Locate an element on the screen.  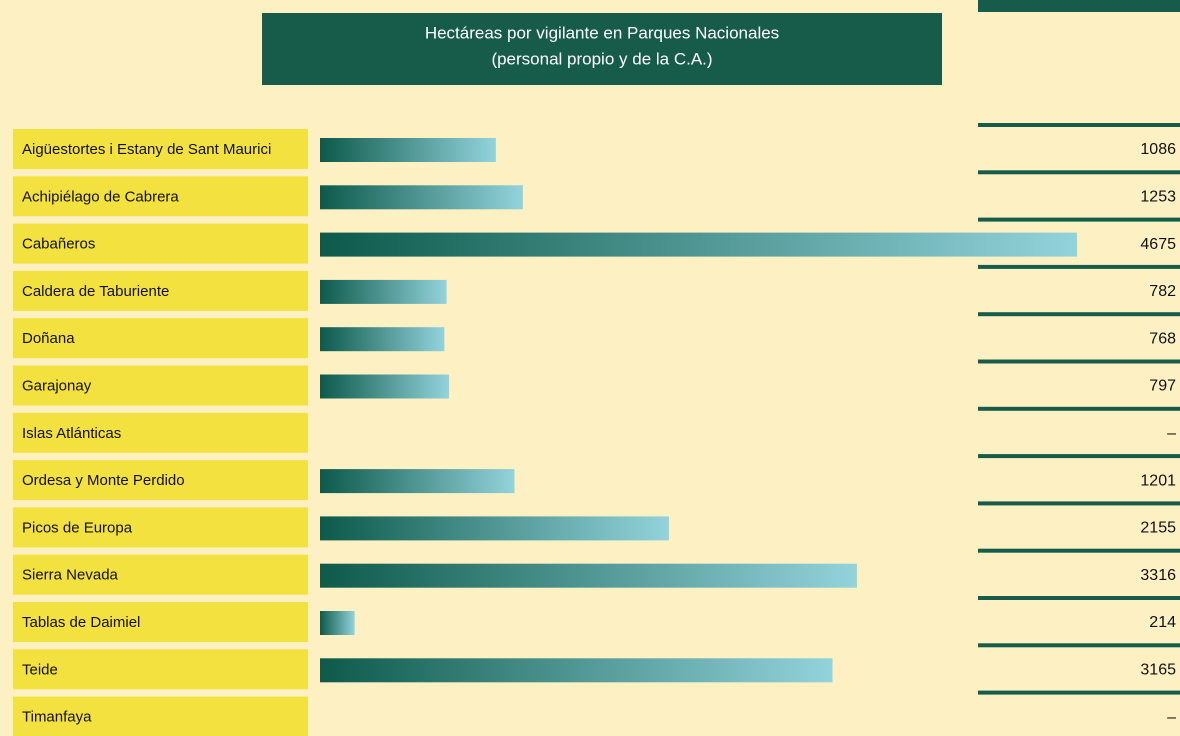
title-box is located at coordinates (602, 49).